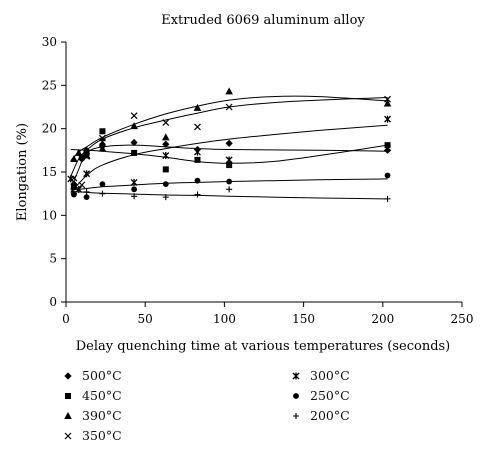 Image resolution: width=500 pixels, height=465 pixels. Describe the element at coordinates (382, 319) in the screenshot. I see `x-tick-label: 200` at that location.